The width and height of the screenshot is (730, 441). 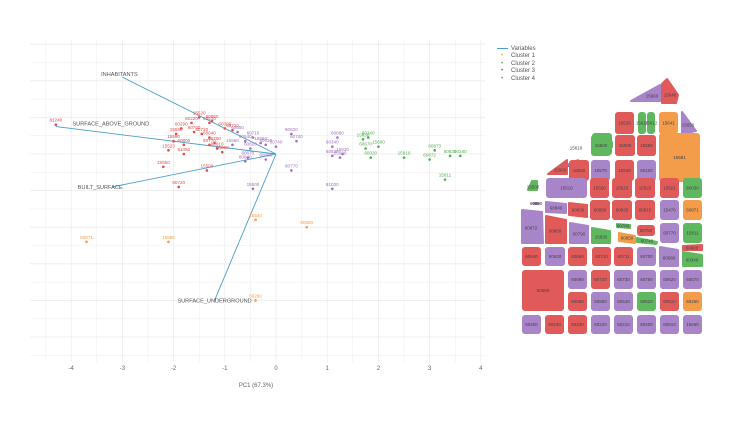 What do you see at coordinates (622, 210) in the screenshot?
I see `map-block-label: 60820` at bounding box center [622, 210].